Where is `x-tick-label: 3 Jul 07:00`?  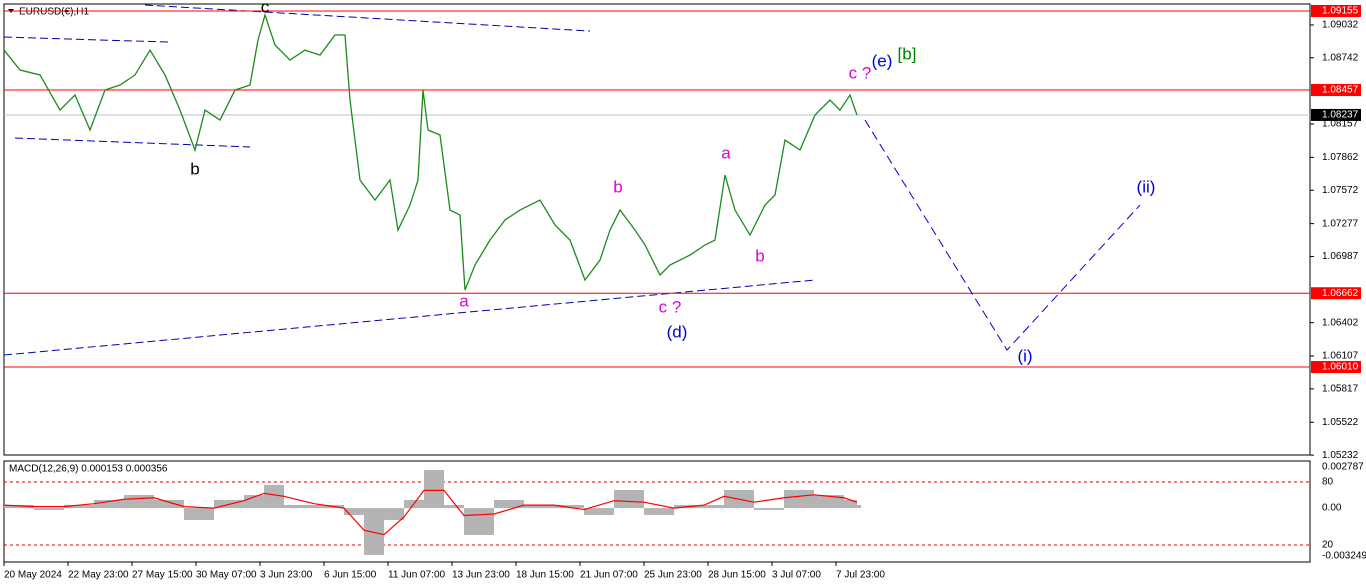
x-tick-label: 3 Jul 07:00 is located at coordinates (796, 575).